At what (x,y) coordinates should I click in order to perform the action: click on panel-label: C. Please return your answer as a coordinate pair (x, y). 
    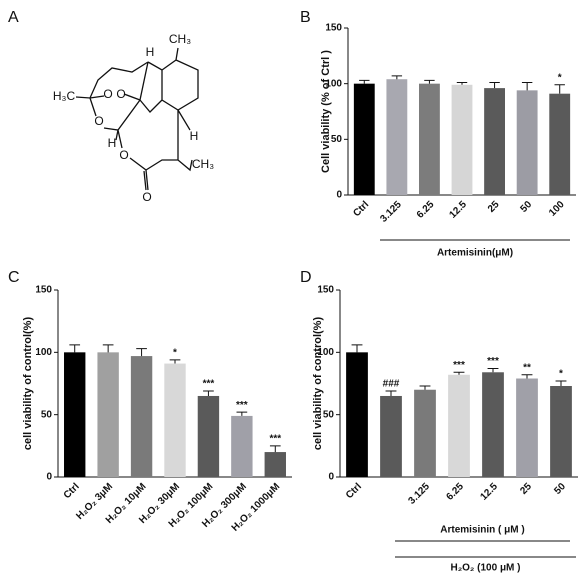
    Looking at the image, I should click on (14, 277).